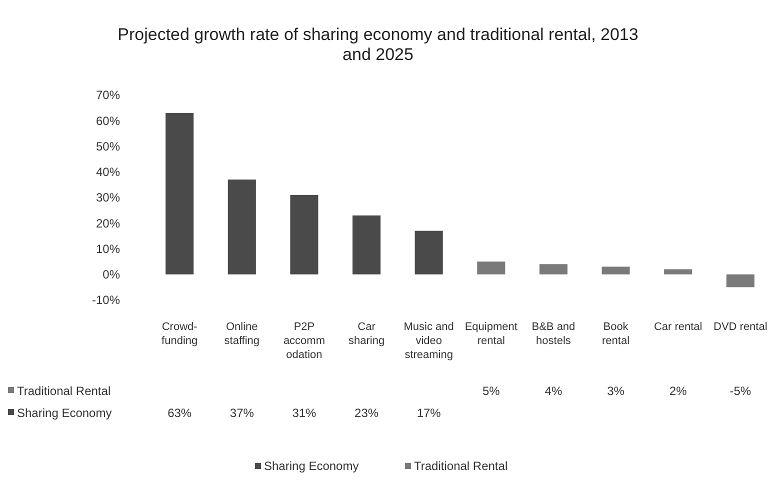 The width and height of the screenshot is (776, 482). What do you see at coordinates (491, 391) in the screenshot?
I see `data-label: 5%` at bounding box center [491, 391].